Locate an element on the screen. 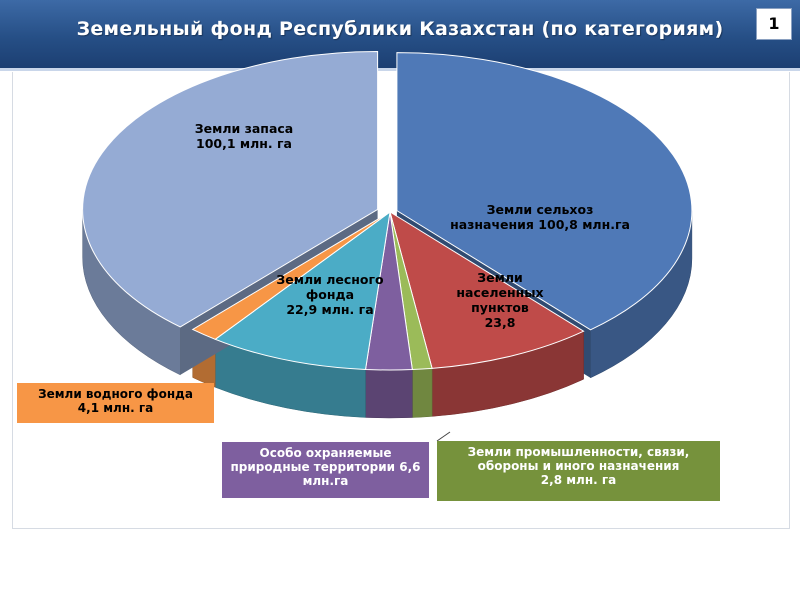 Image resolution: width=800 pixels, height=600 pixels. callout-line: Земли водного фонда is located at coordinates (115, 394).